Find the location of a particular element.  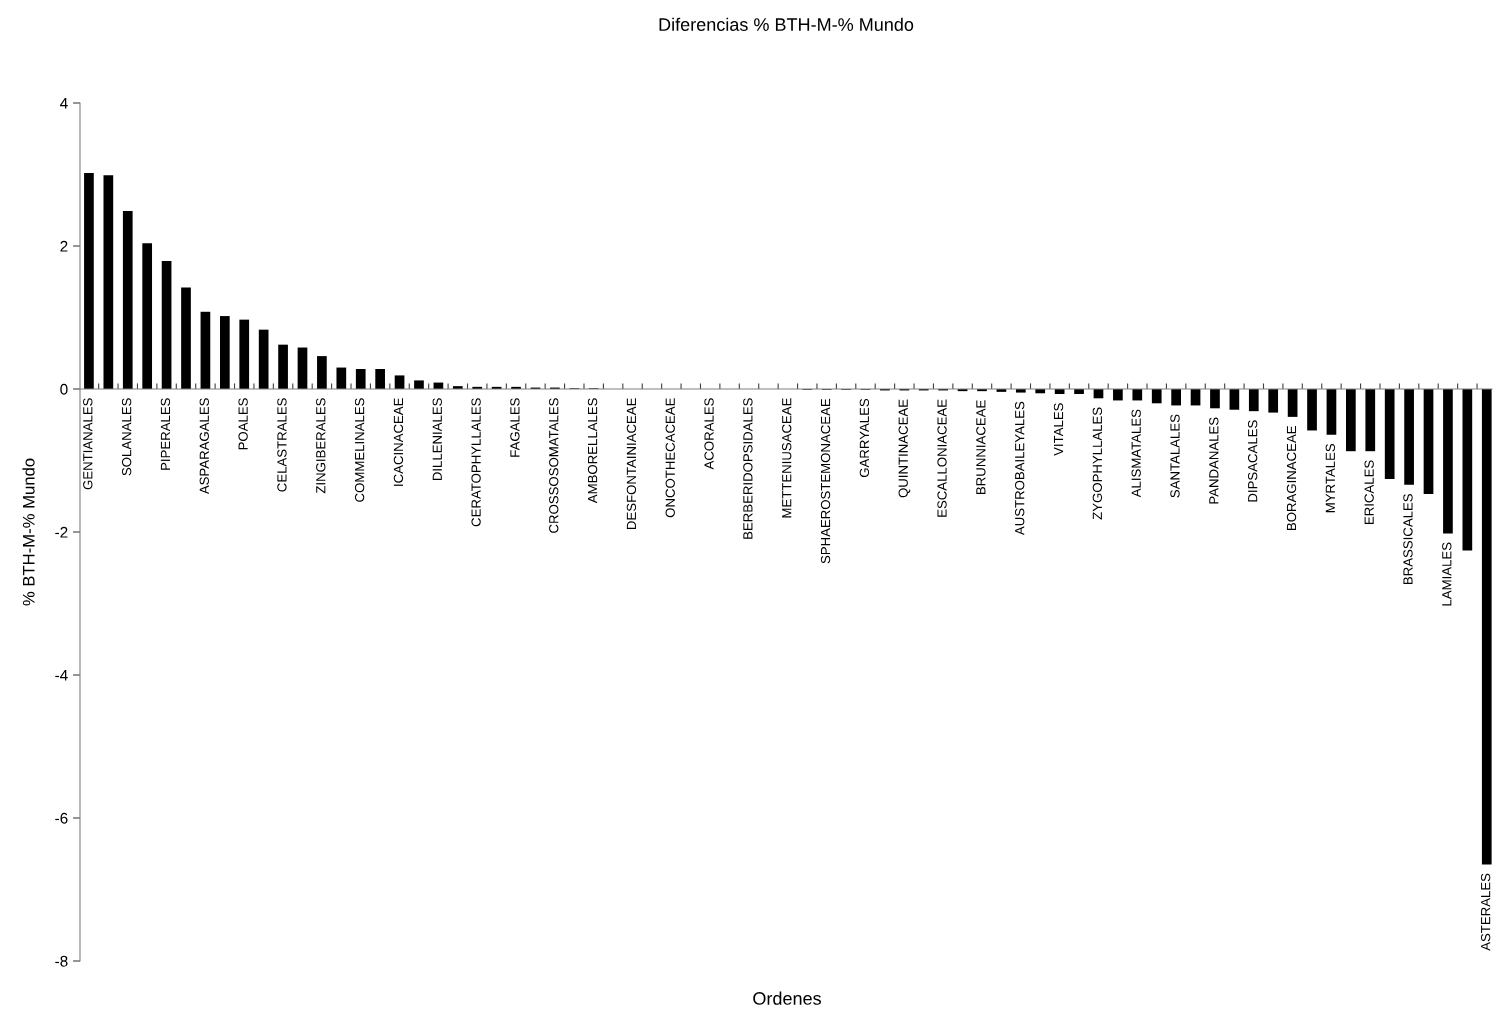

x-tick-label: POALES is located at coordinates (243, 424).